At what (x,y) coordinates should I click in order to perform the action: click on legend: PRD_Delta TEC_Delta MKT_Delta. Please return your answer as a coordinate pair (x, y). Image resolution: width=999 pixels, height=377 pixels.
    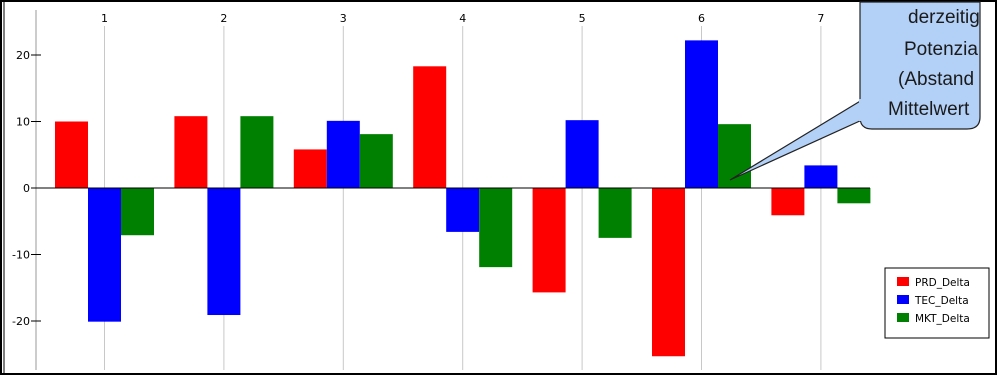
    Looking at the image, I should click on (937, 303).